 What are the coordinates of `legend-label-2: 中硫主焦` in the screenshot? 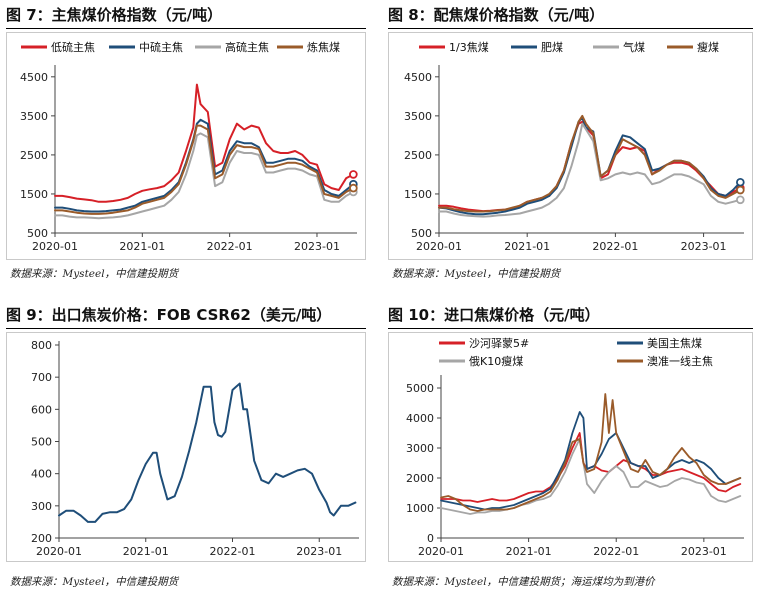 It's located at (161, 47).